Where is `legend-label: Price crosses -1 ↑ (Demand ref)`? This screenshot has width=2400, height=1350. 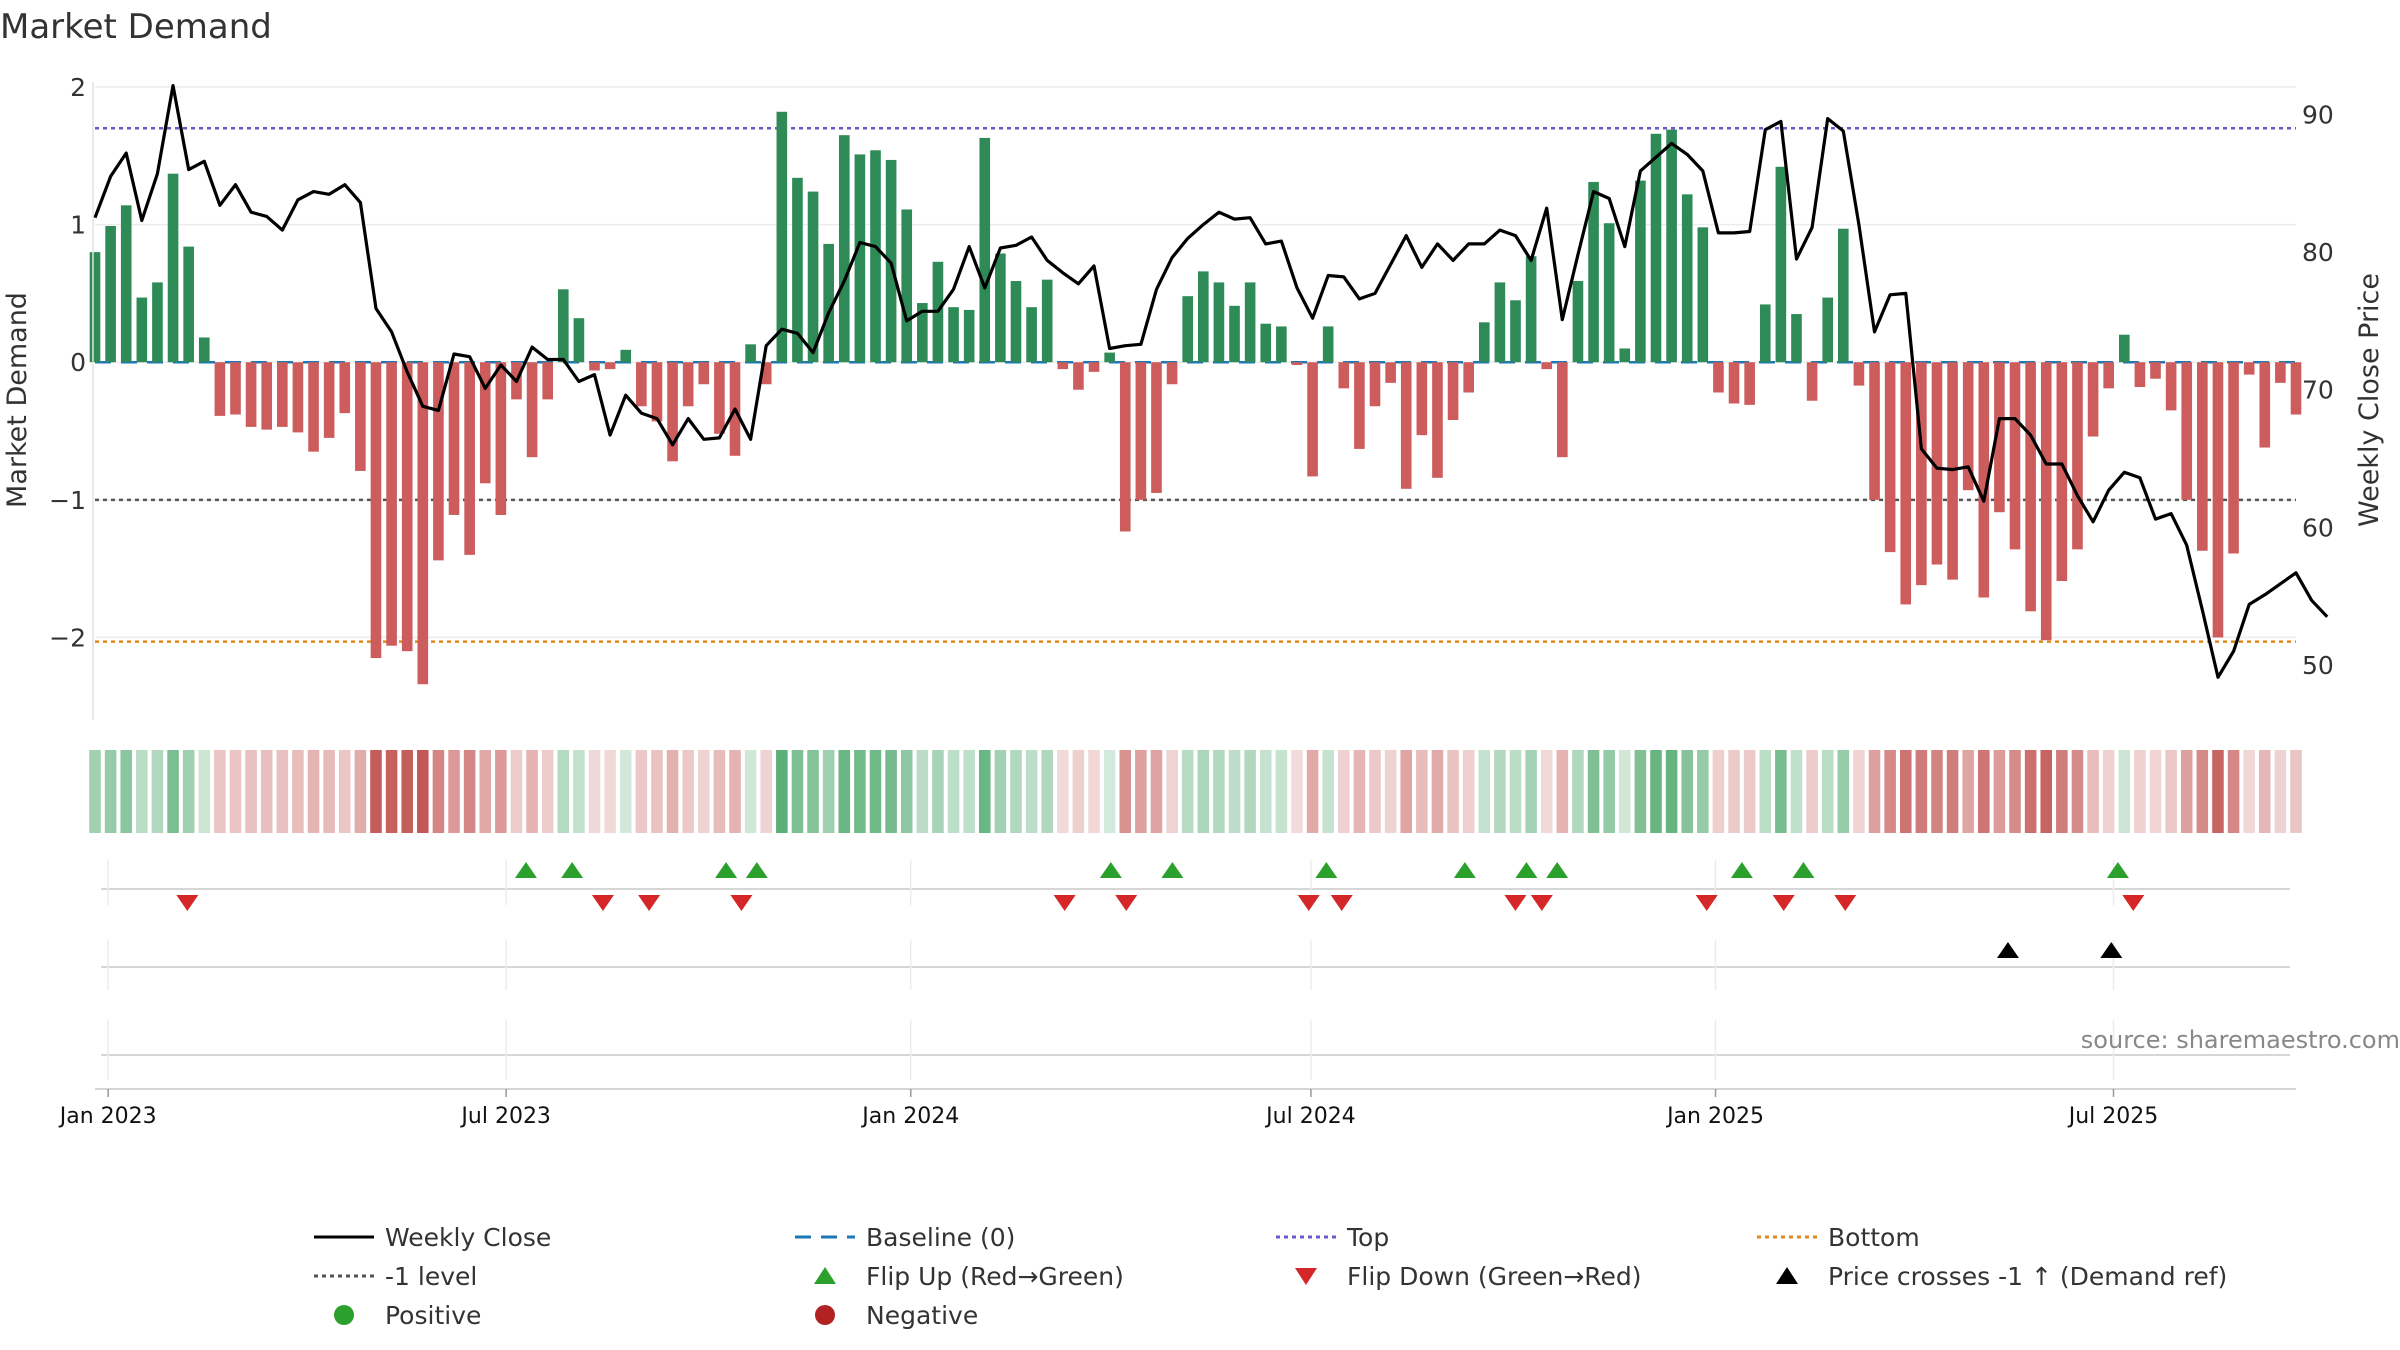 legend-label: Price crosses -1 ↑ (Demand ref) is located at coordinates (2027, 1276).